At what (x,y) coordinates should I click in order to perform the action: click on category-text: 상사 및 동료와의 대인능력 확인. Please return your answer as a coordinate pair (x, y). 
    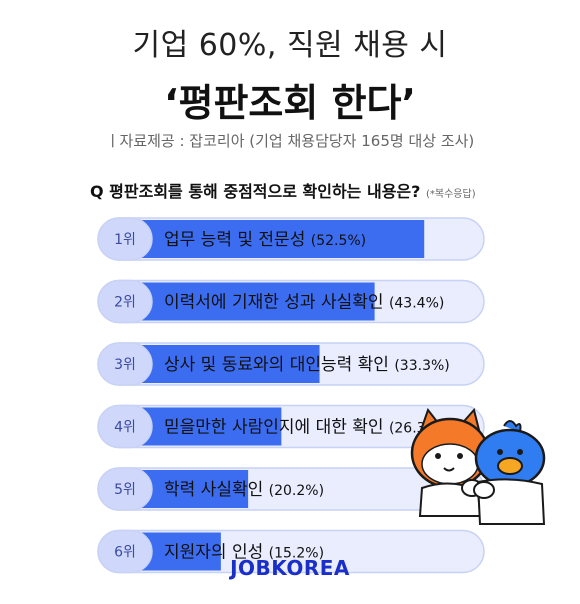
    Looking at the image, I should click on (279, 365).